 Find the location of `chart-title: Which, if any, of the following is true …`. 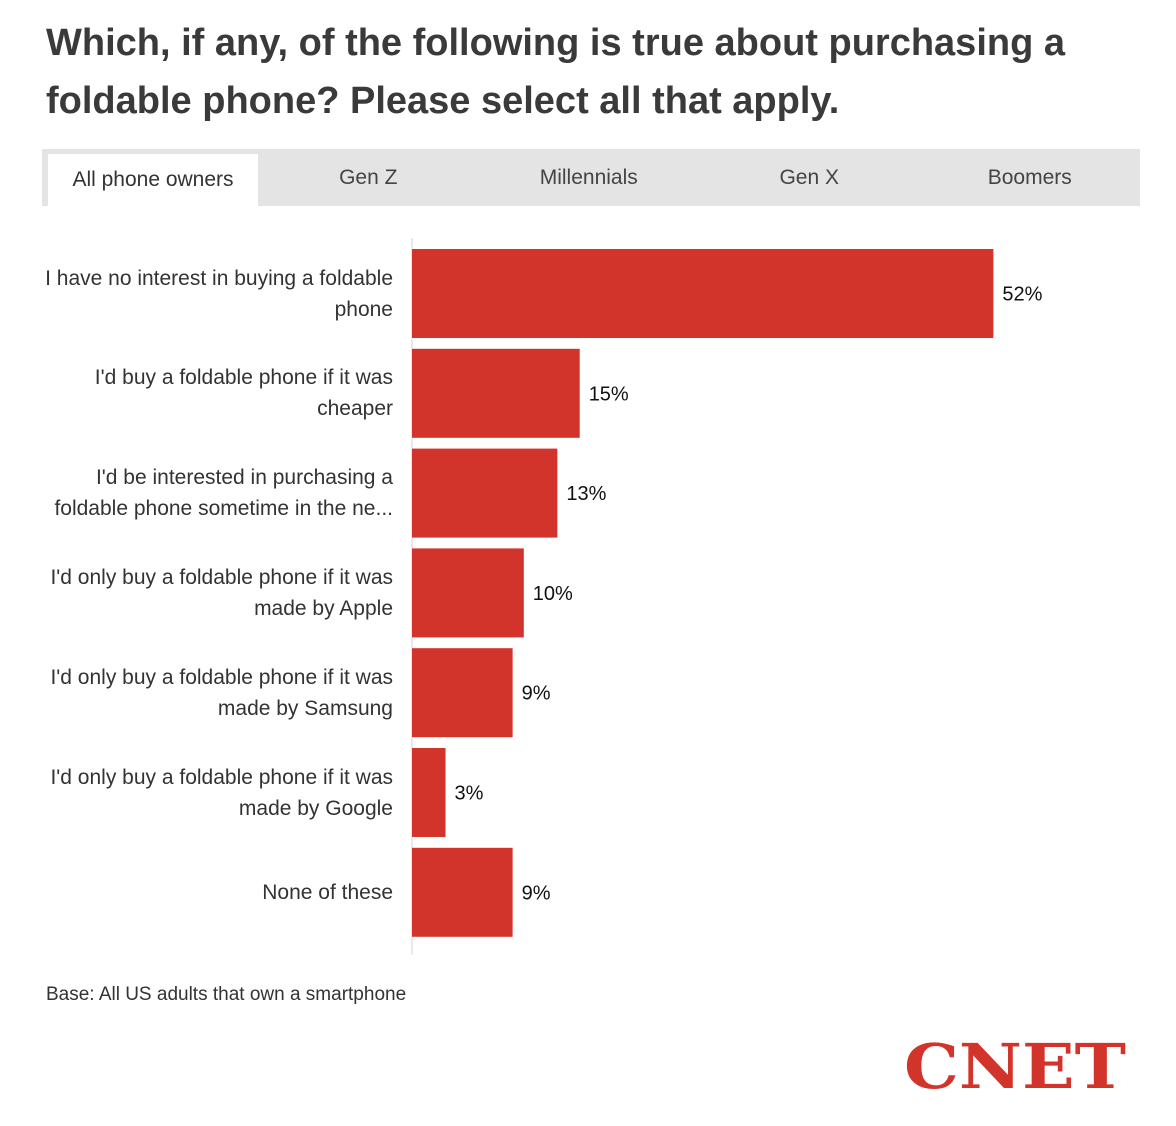

chart-title: Which, if any, of the following is true … is located at coordinates (555, 72).